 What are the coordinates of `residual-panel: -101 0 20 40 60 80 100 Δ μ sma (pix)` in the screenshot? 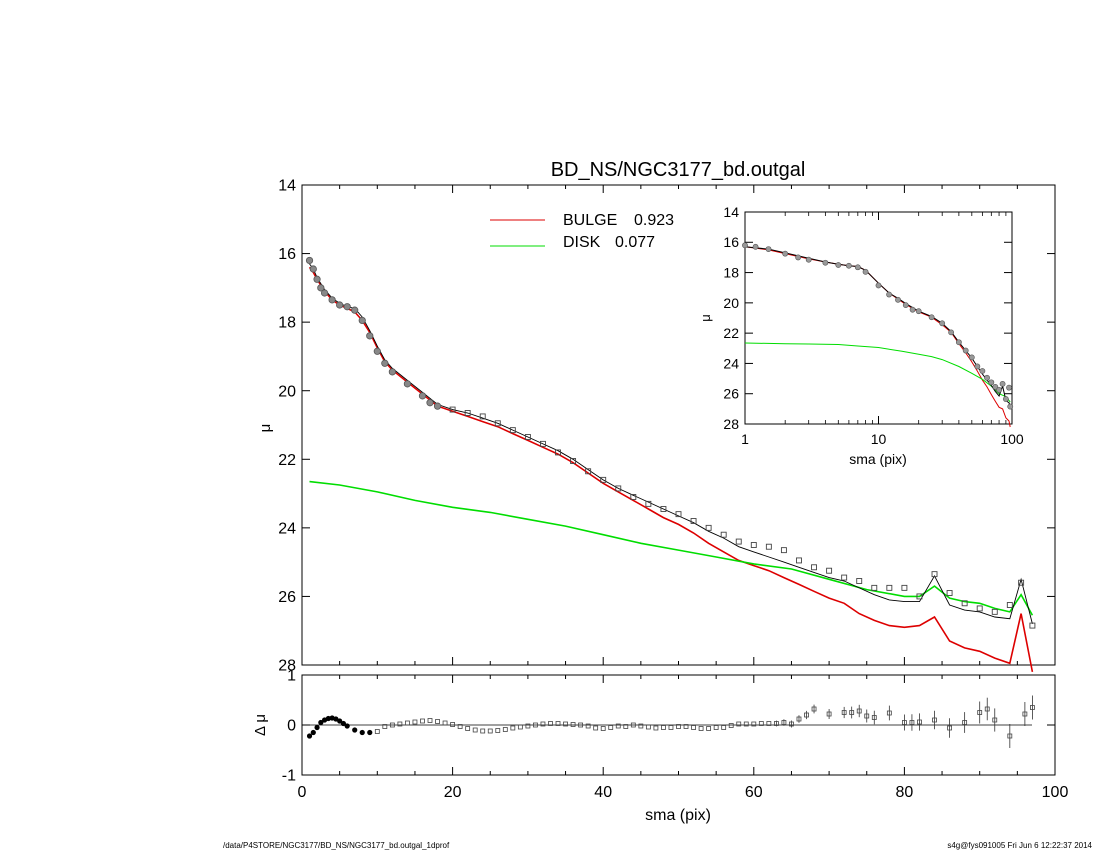 It's located at (660, 746).